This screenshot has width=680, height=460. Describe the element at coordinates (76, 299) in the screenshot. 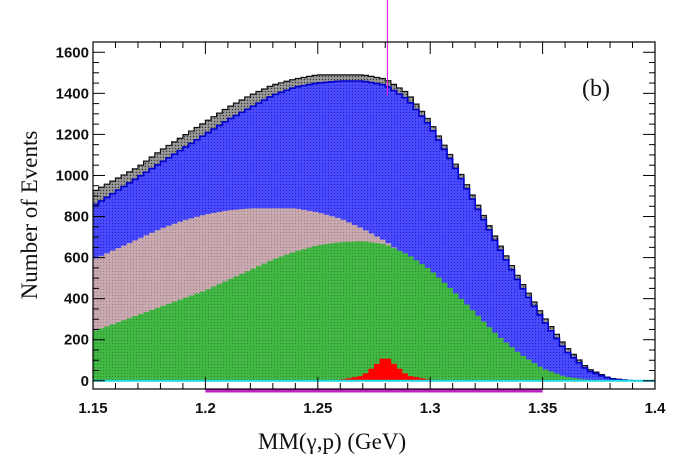

I see `y-tick-label: 400` at that location.